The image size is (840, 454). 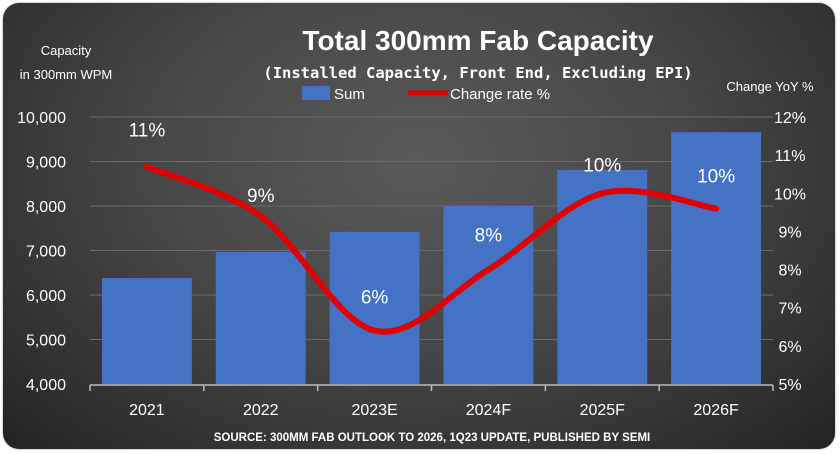 I want to click on legend-label-sum: Sum, so click(x=349, y=94).